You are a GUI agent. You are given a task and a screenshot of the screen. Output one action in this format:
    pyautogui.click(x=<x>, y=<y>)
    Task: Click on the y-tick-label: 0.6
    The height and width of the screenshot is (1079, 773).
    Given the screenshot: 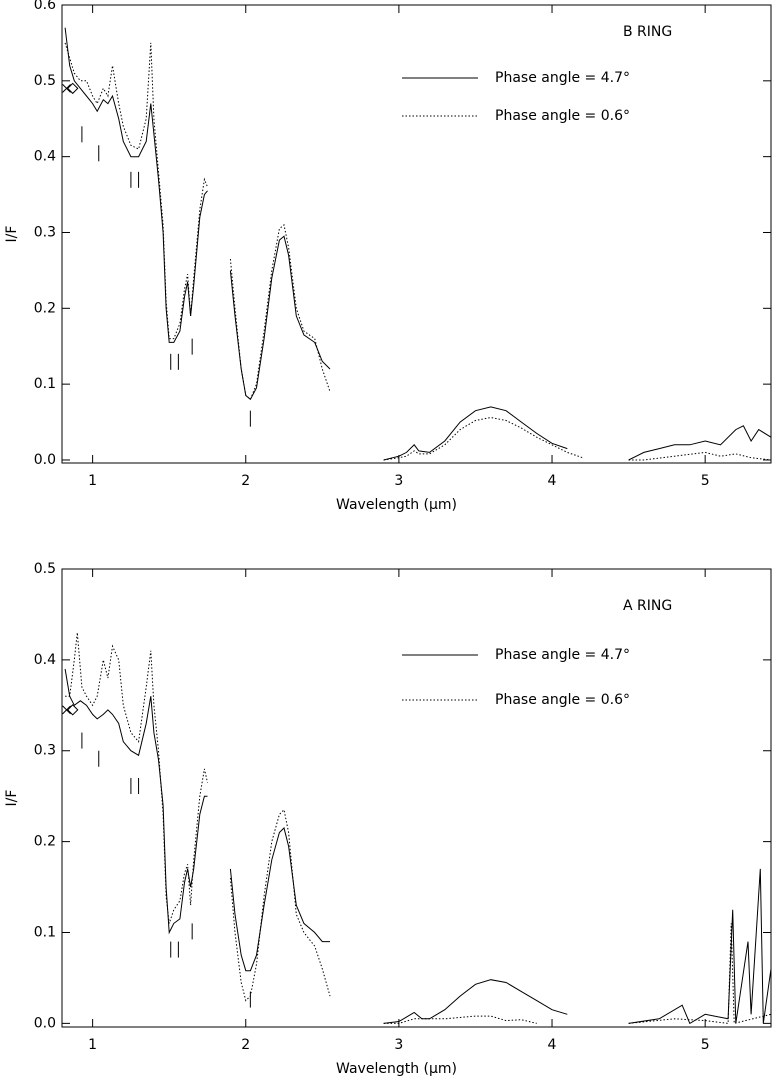 What is the action you would take?
    pyautogui.click(x=45, y=6)
    